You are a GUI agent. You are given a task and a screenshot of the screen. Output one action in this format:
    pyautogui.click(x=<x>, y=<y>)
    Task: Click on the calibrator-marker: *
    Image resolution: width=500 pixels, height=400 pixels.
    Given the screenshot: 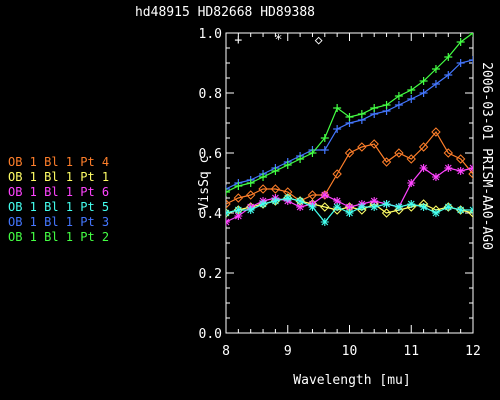 What is the action you would take?
    pyautogui.click(x=279, y=40)
    